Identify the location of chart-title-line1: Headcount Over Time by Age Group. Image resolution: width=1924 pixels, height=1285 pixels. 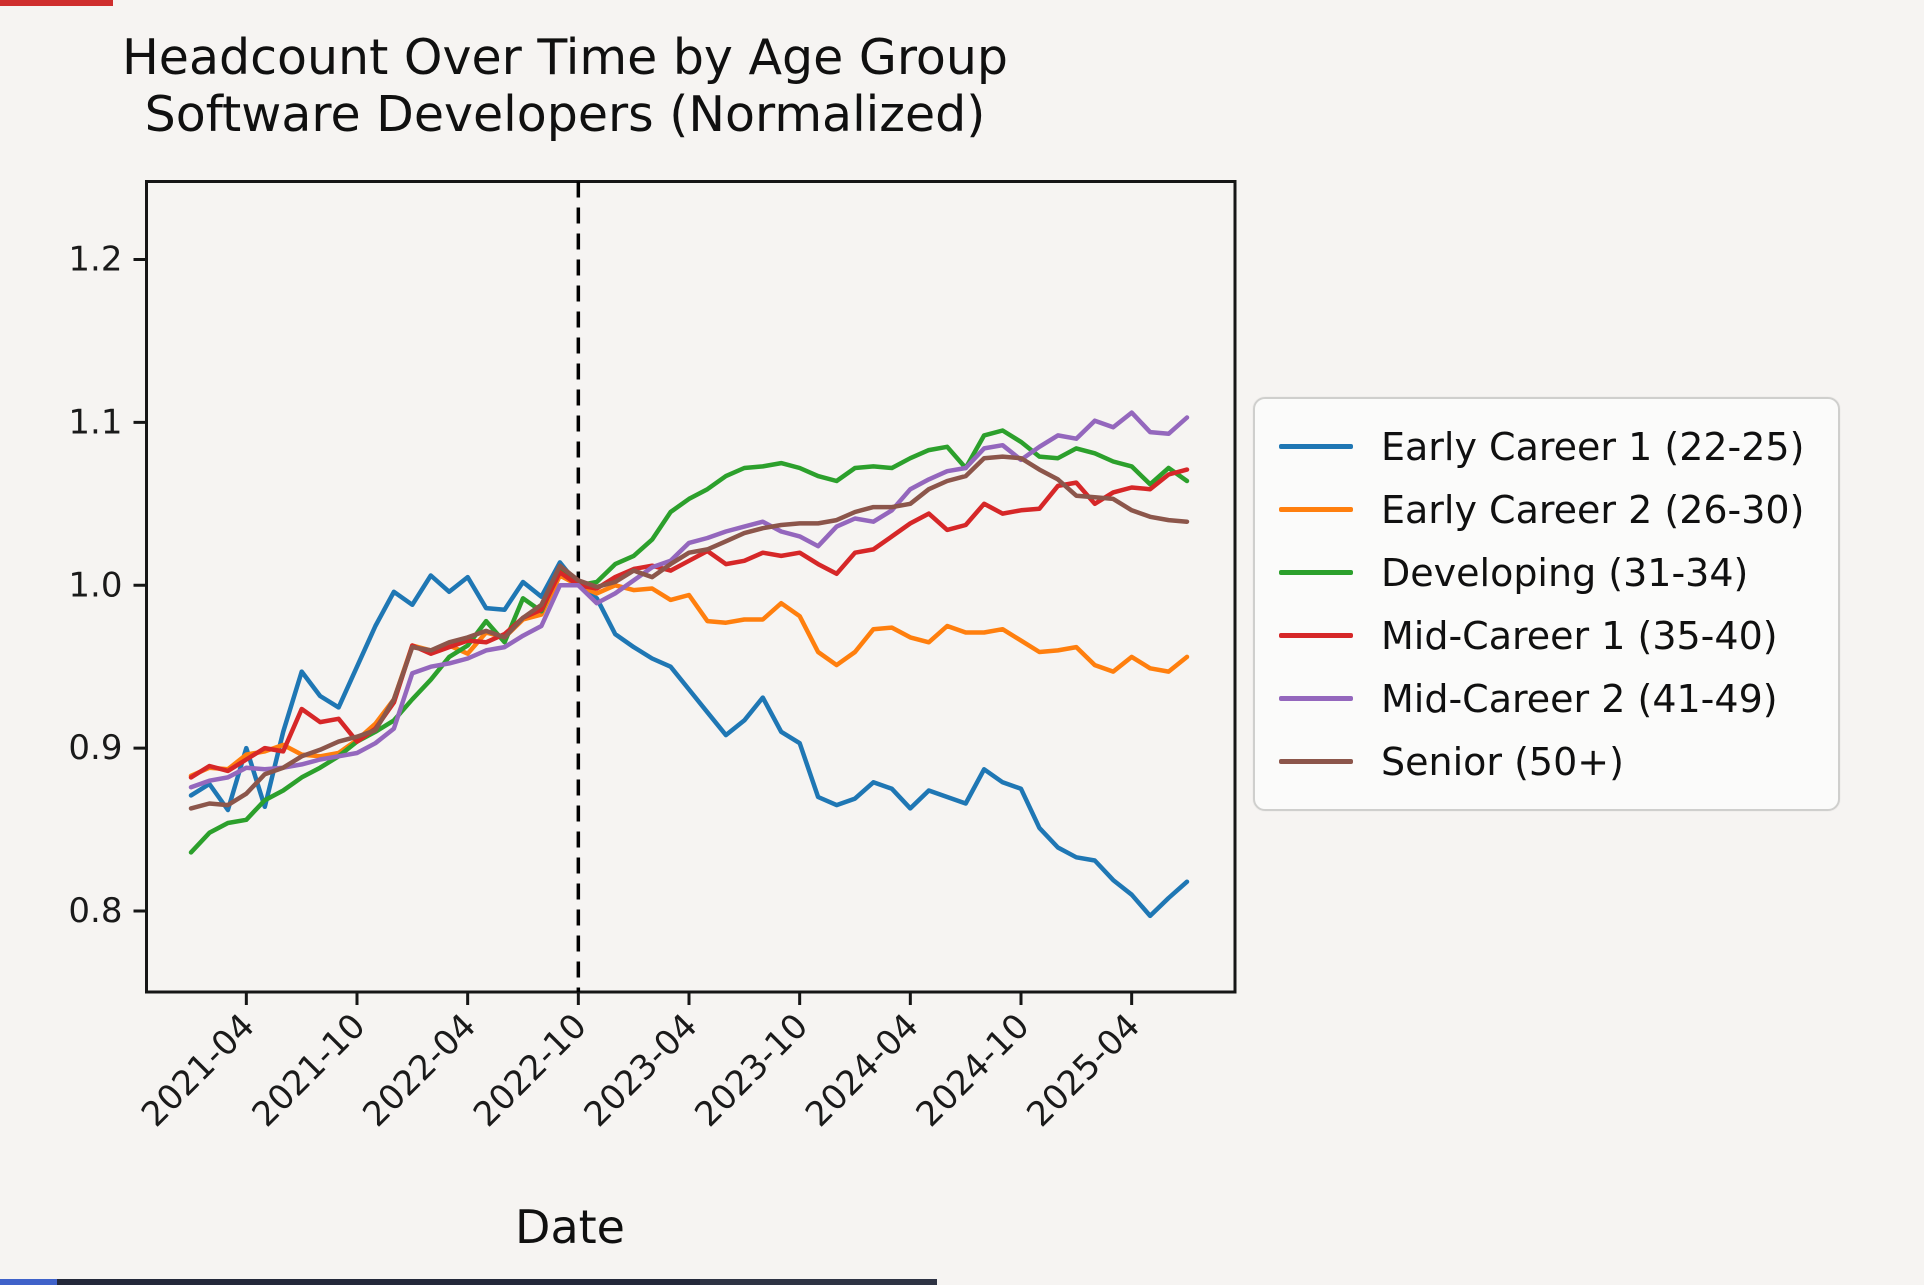
(565, 57).